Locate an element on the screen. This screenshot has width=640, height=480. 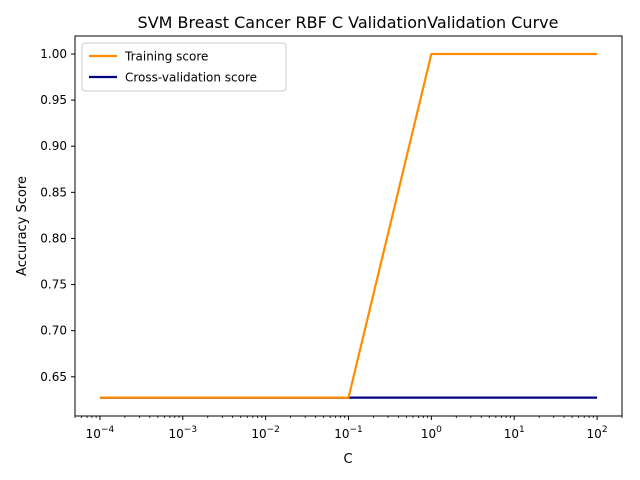
y-tick-label: 0.65 is located at coordinates (53, 377).